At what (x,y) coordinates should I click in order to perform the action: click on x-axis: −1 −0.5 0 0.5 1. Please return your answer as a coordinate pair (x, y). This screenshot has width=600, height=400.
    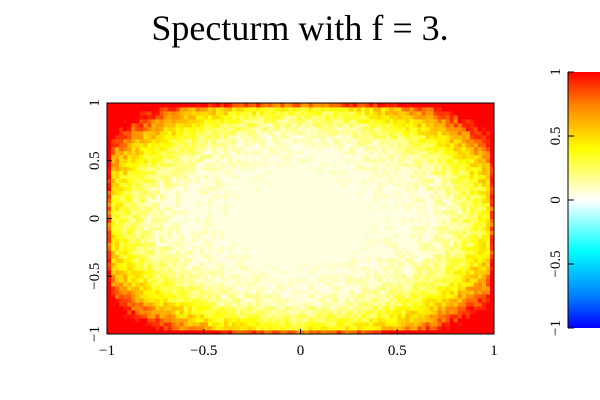
    Looking at the image, I should click on (298, 344).